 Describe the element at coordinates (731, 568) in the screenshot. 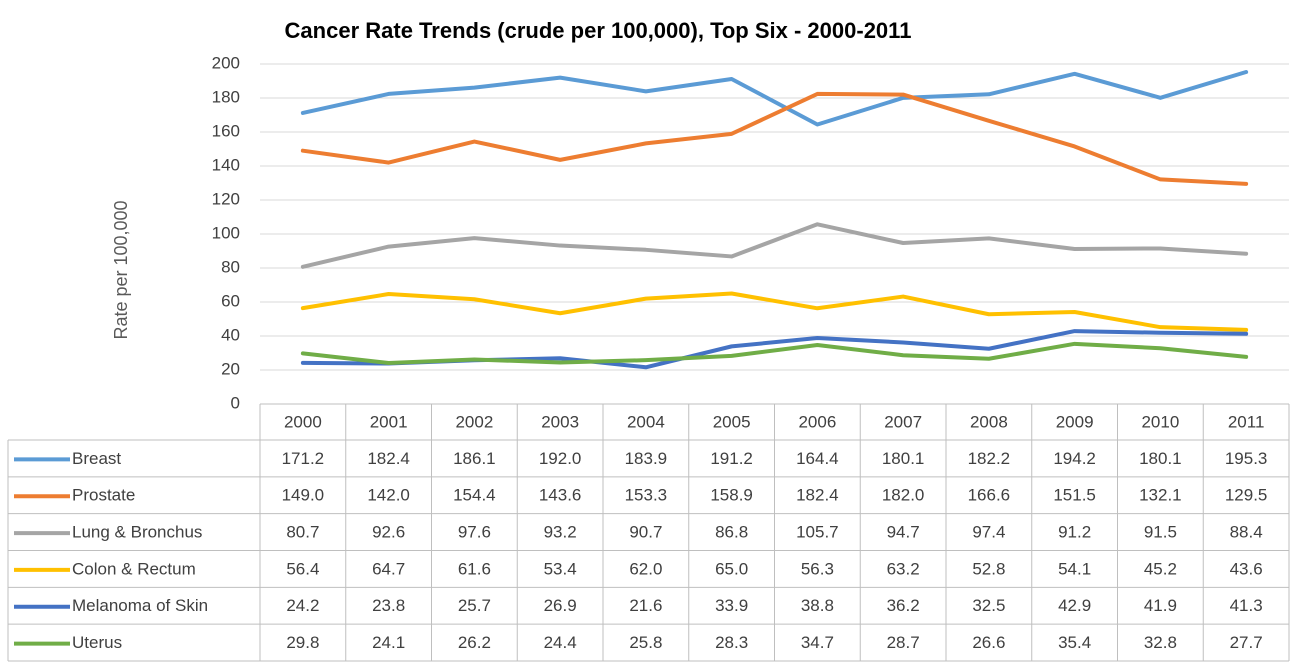

I see `table-cell: 65.0` at that location.